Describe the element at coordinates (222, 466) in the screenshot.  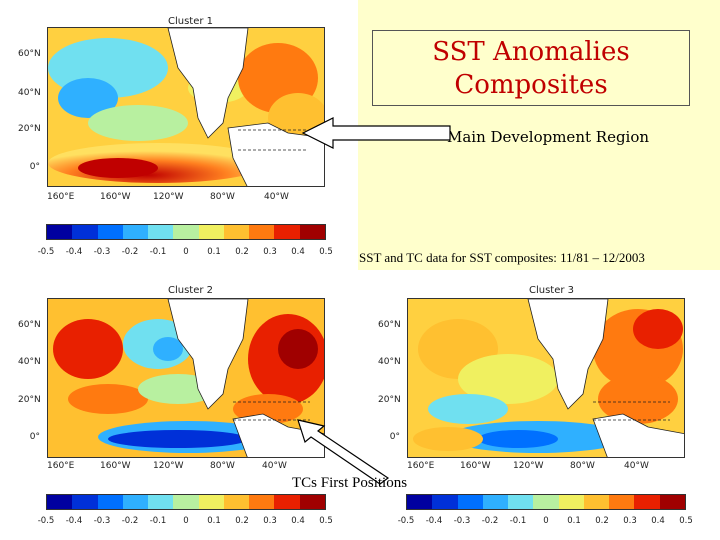
I see `cluster-2-lon-80w: 80°W` at that location.